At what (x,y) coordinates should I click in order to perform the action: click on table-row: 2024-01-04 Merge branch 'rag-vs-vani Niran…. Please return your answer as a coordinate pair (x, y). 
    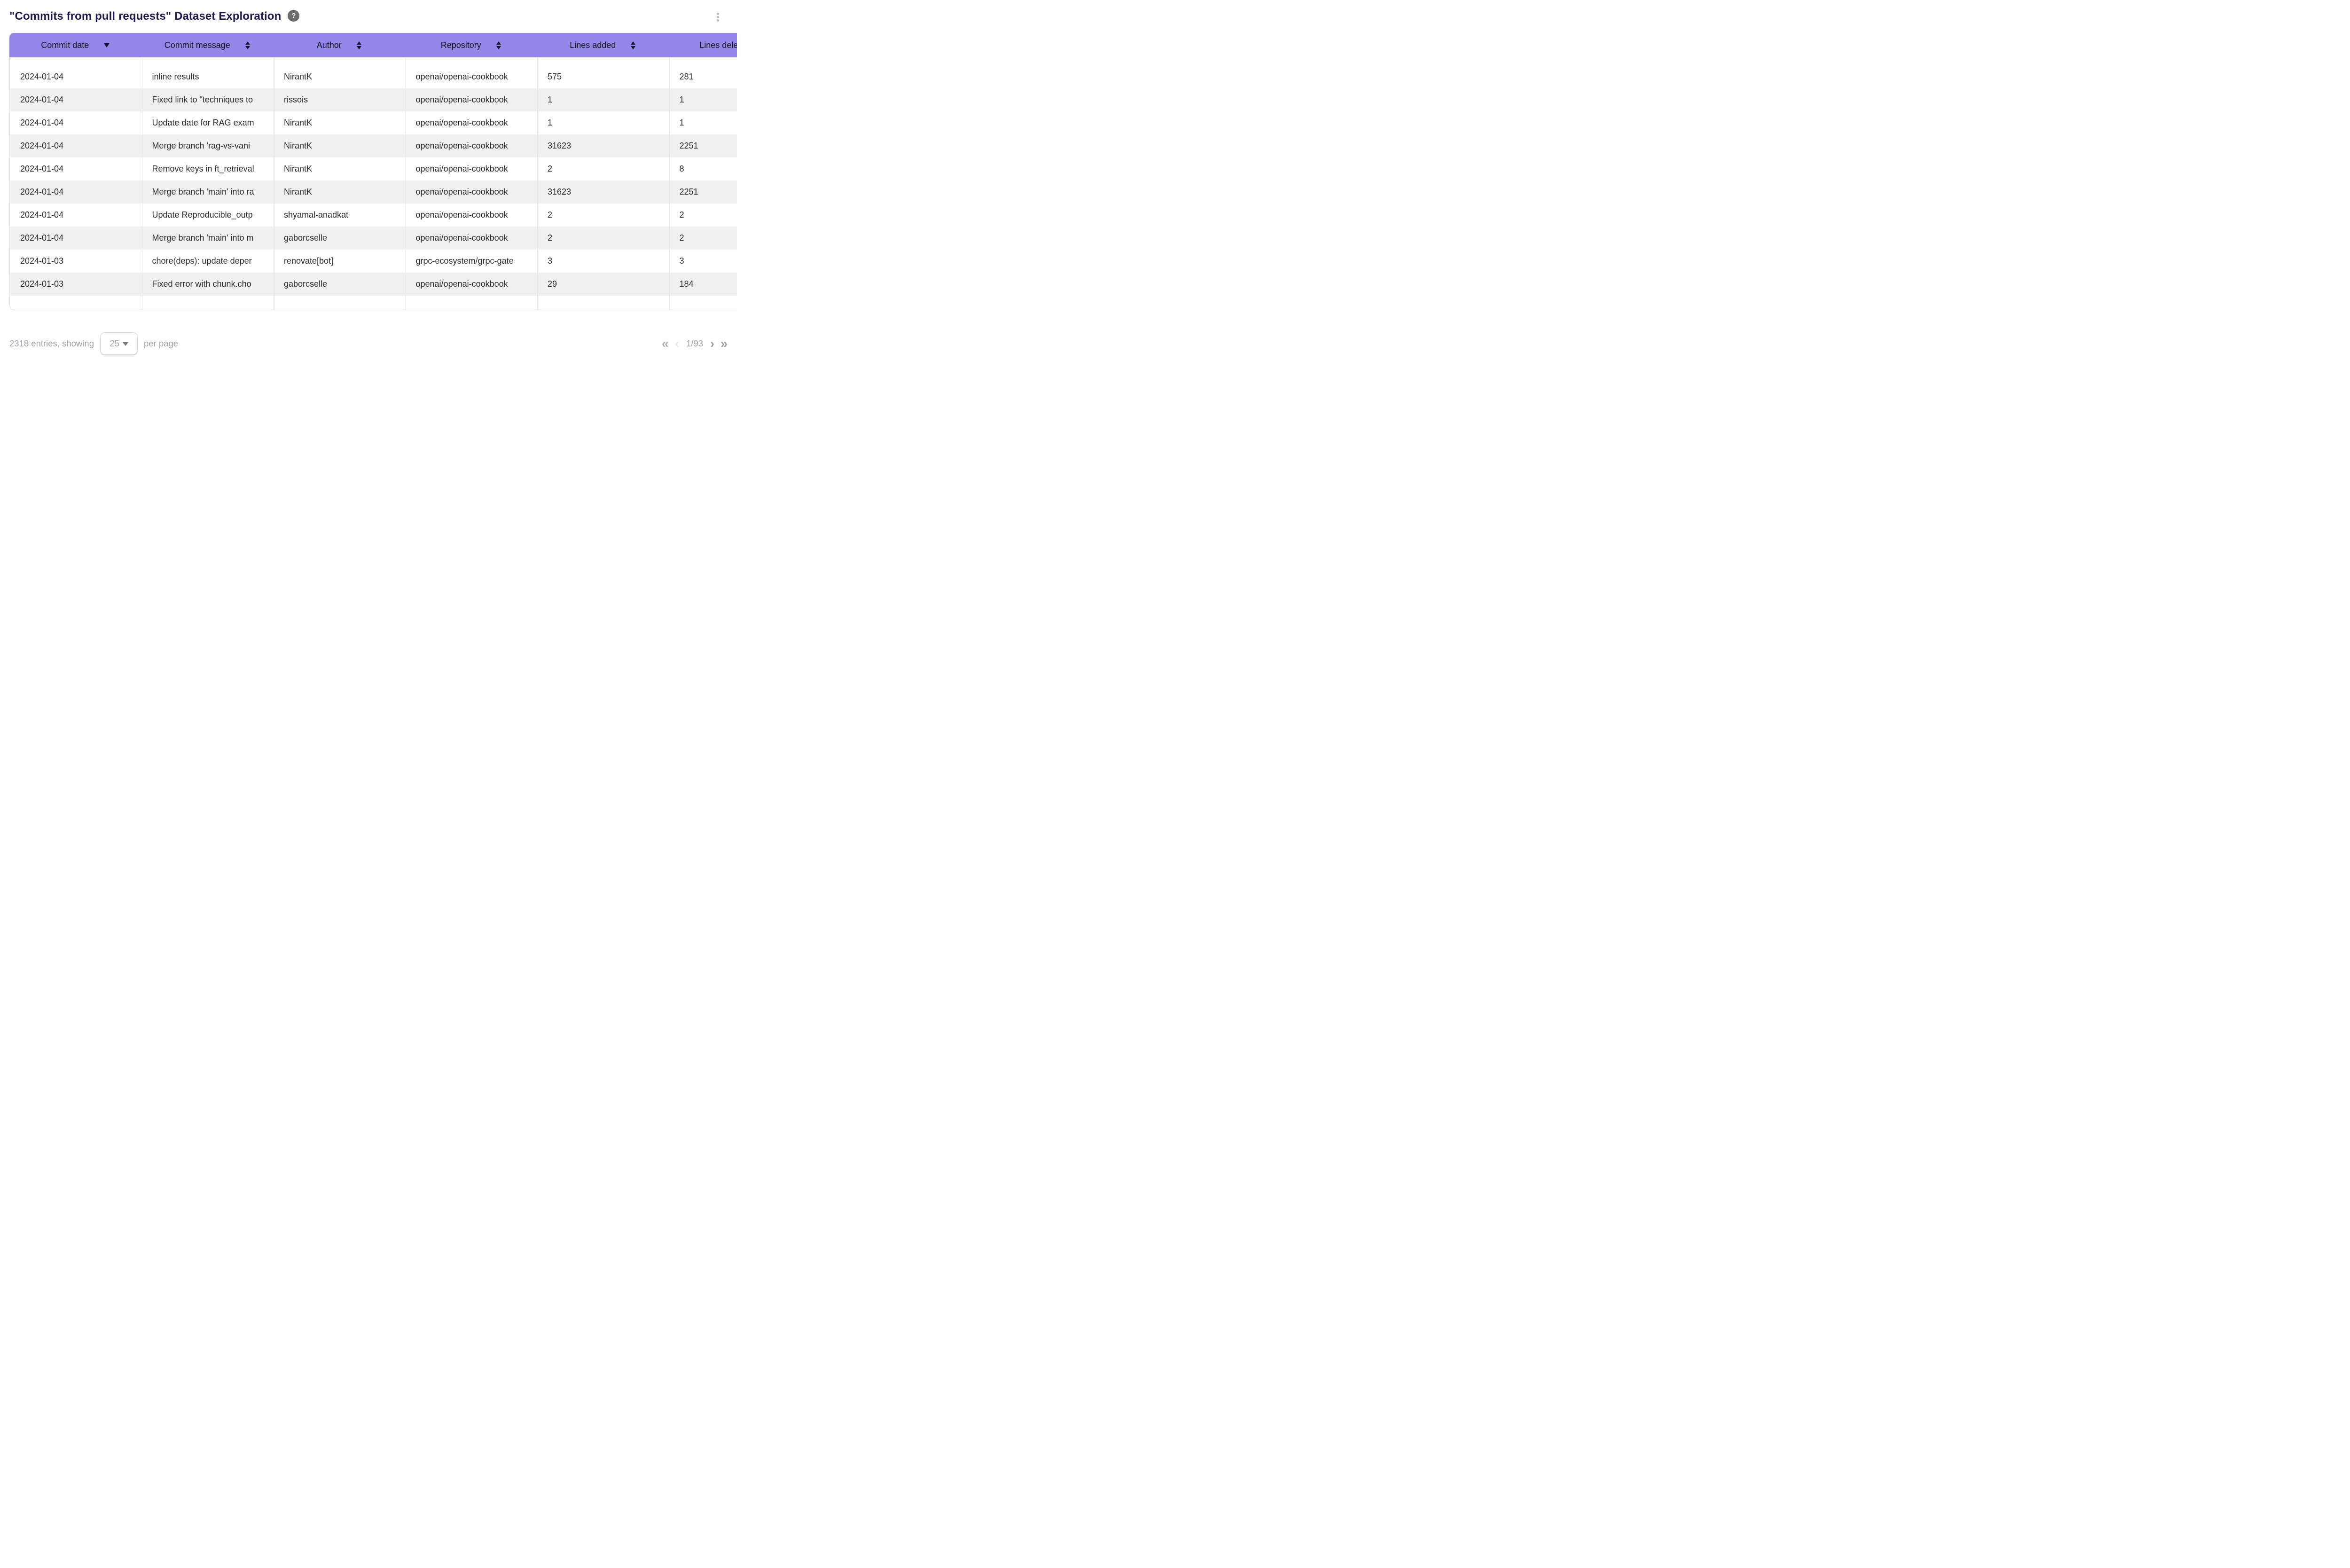
    Looking at the image, I should click on (373, 145).